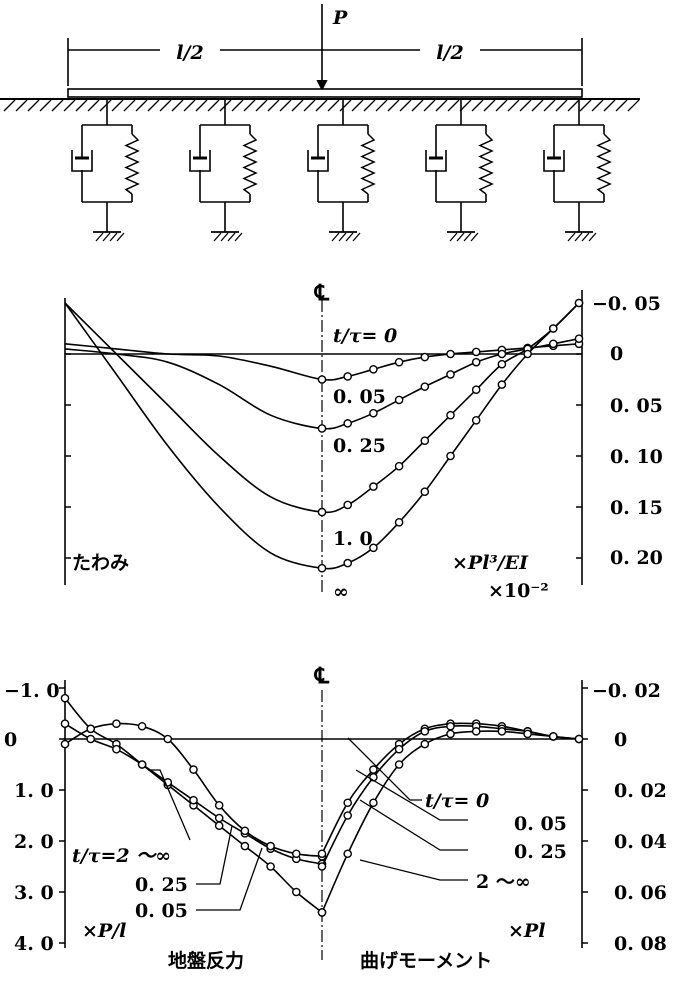  I want to click on deflection-centerline-label: ℄, so click(322, 293).